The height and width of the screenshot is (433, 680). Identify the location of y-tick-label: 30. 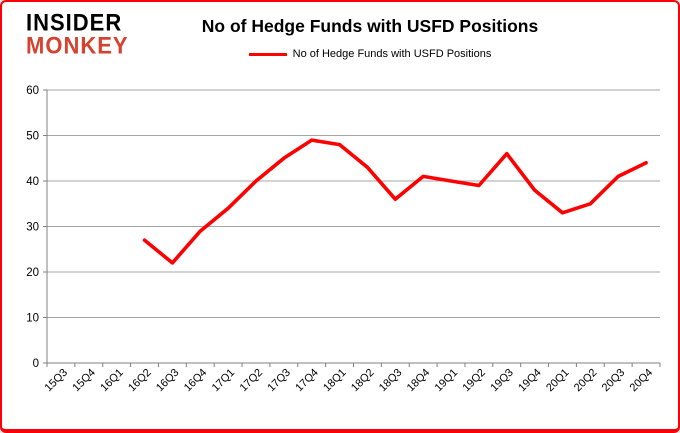
(32, 228).